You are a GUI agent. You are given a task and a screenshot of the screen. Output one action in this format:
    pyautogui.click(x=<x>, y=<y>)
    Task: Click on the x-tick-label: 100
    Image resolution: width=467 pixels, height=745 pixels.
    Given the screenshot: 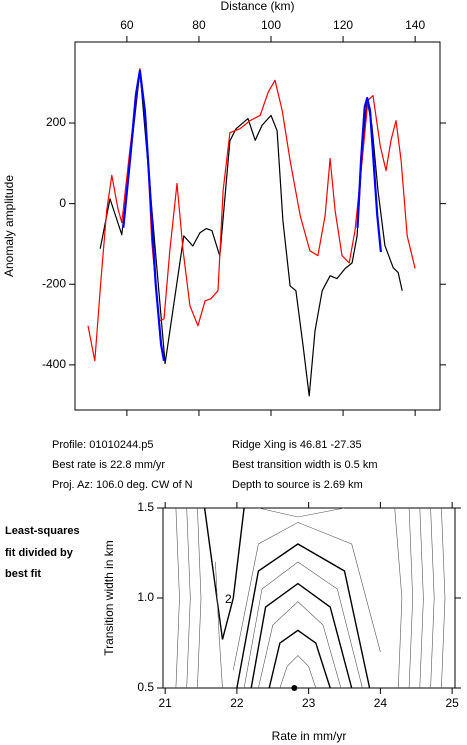 What is the action you would take?
    pyautogui.click(x=271, y=25)
    